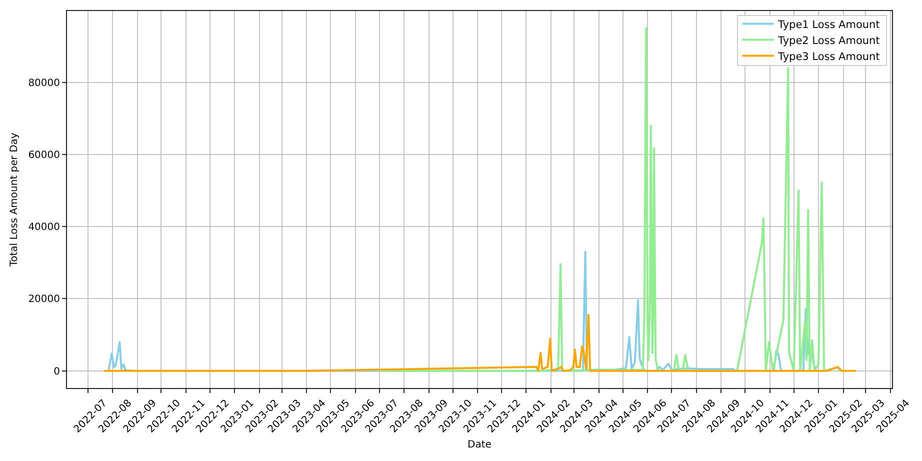  Describe the element at coordinates (480, 445) in the screenshot. I see `x-axis-title: Date` at that location.